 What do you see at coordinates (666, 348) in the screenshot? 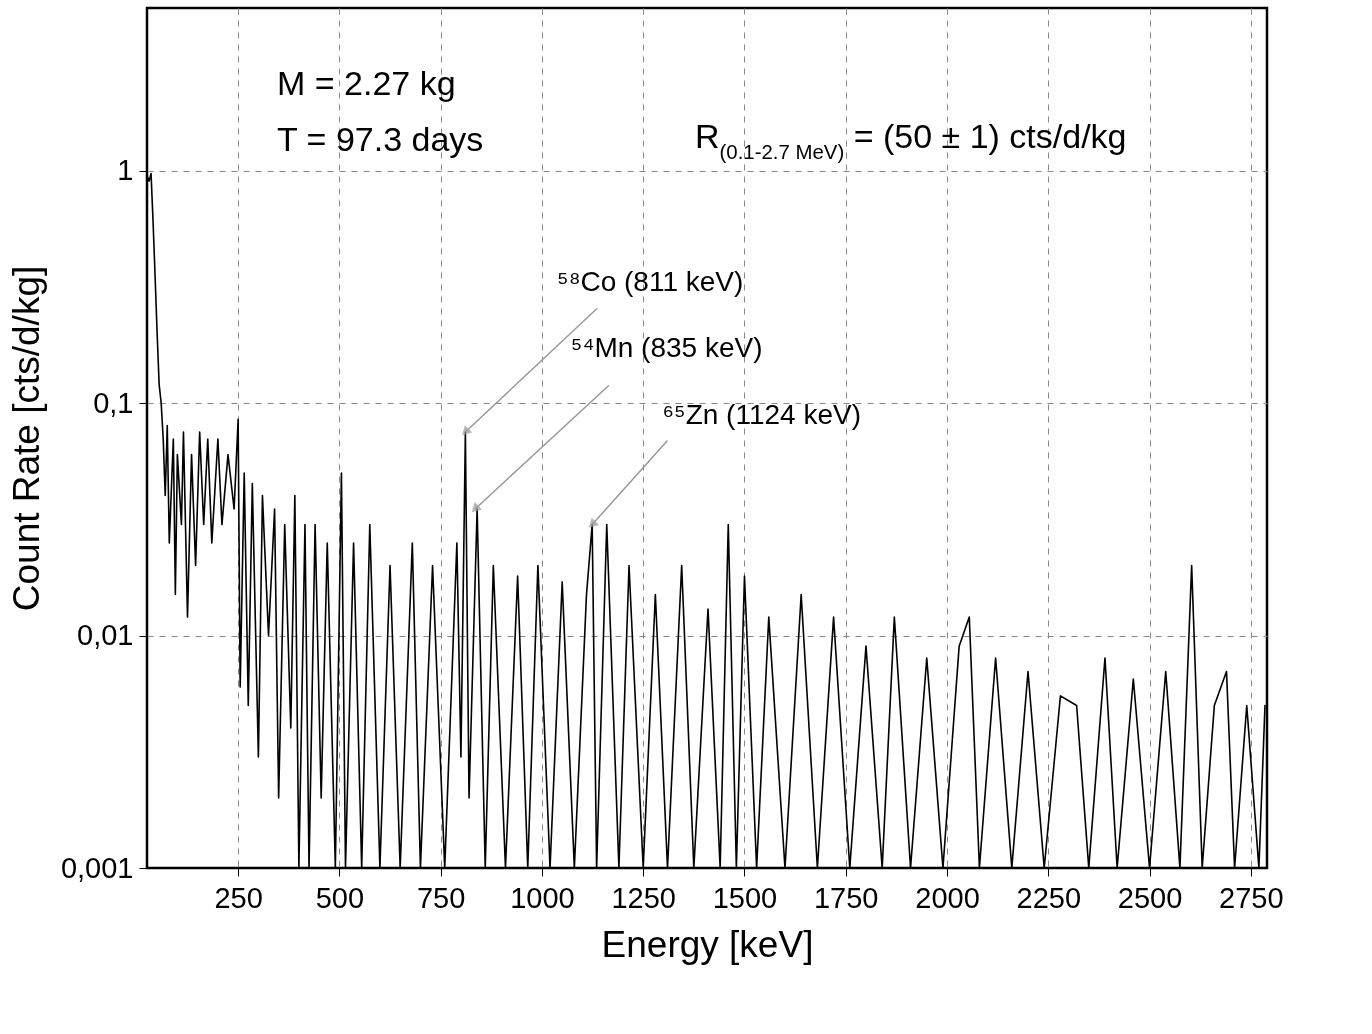
I see `annotation: ⁵⁴Mn (835 keV)` at bounding box center [666, 348].